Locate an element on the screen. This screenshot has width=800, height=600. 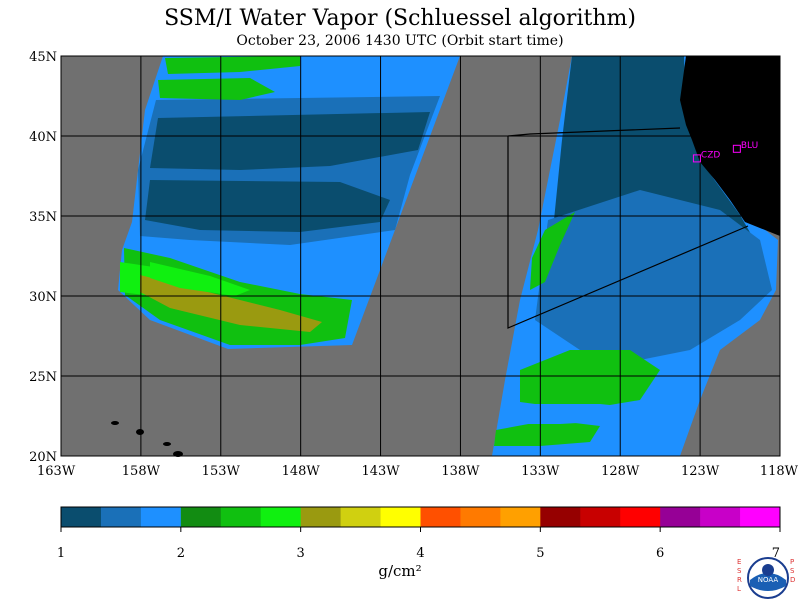
colorbar-tick-label: 6 is located at coordinates (660, 553).